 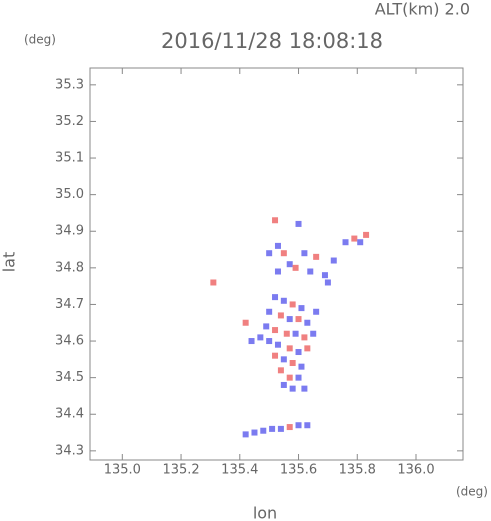 I want to click on y-unit: (deg), so click(x=40, y=40).